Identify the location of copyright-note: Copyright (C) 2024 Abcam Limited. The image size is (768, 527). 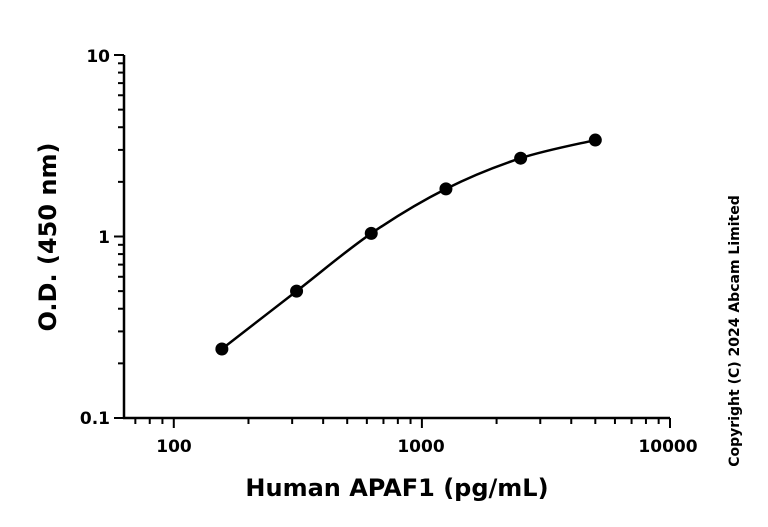
(735, 330).